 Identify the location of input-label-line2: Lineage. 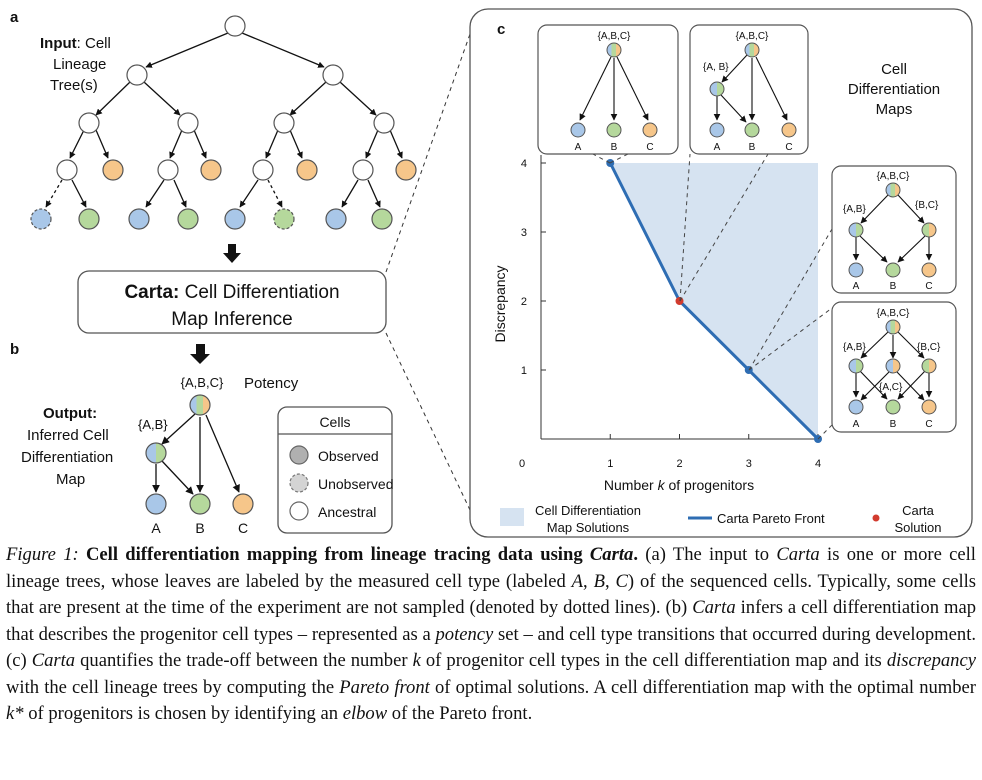
(79, 64).